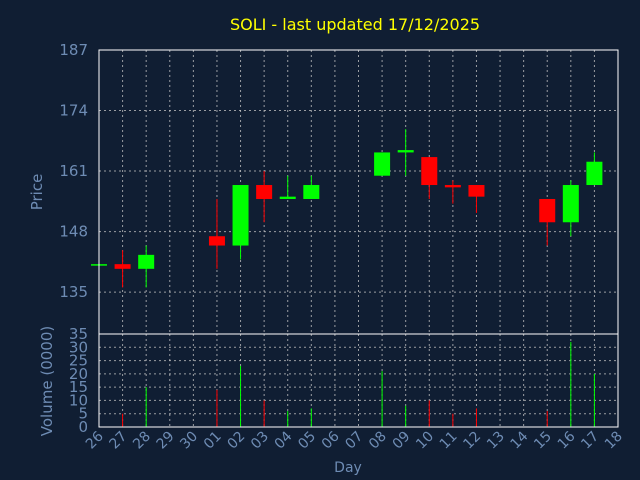 The height and width of the screenshot is (480, 640). I want to click on x-tick-label: 08, so click(378, 441).